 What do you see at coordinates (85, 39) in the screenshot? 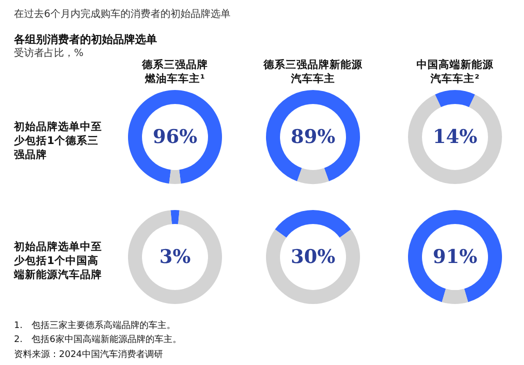
I see `text: 各组别消费者的初始品牌选单` at bounding box center [85, 39].